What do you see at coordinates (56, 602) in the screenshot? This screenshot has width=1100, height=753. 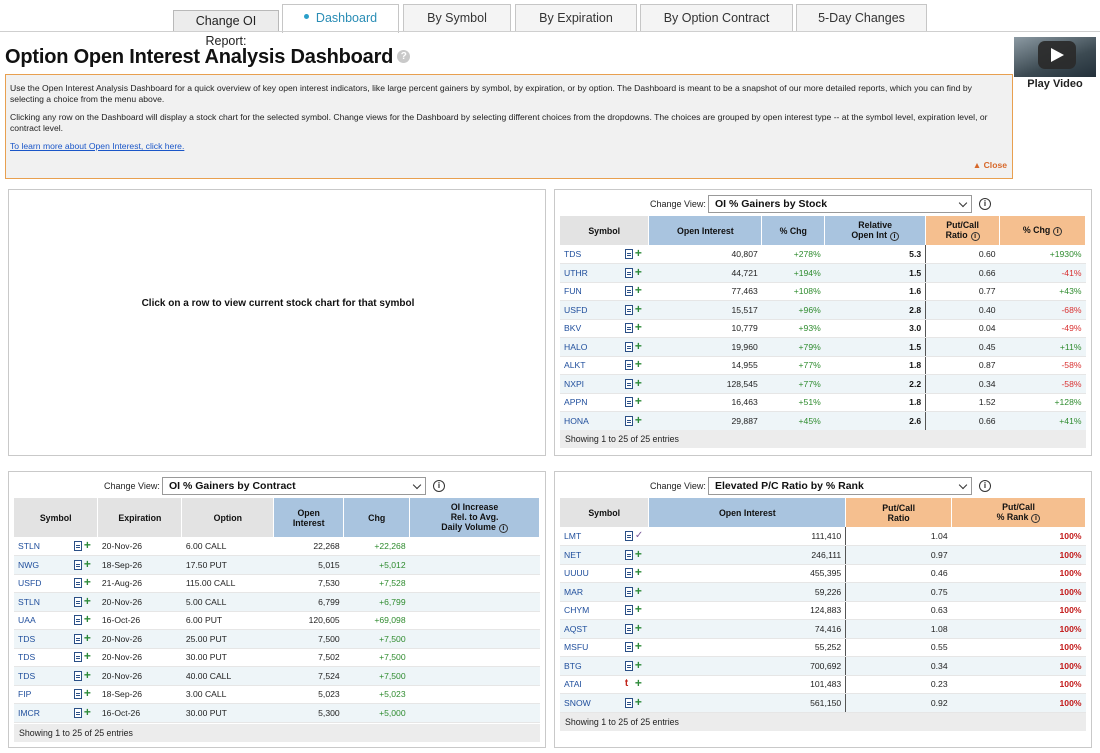 I see `symbol-cell: STLN +` at bounding box center [56, 602].